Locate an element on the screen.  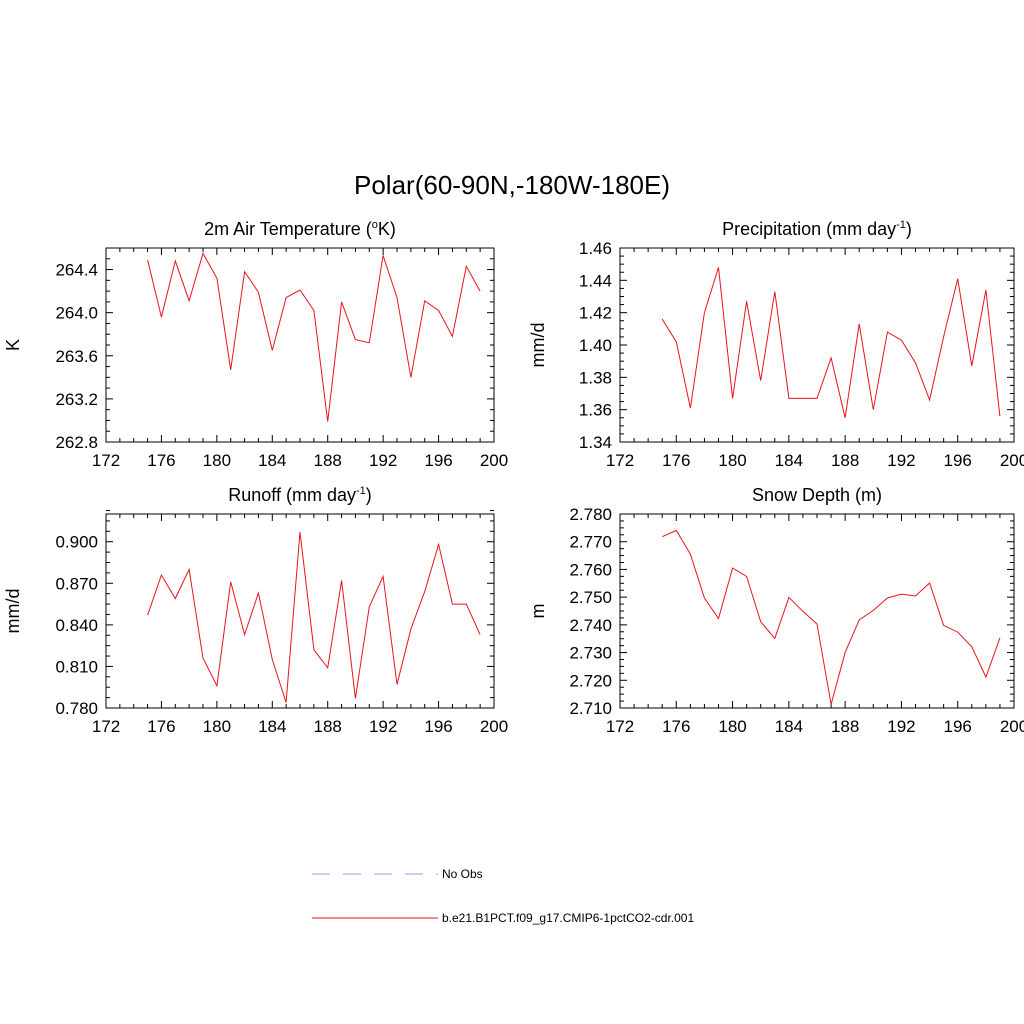
y-tick-label: 264.0 is located at coordinates (76, 313).